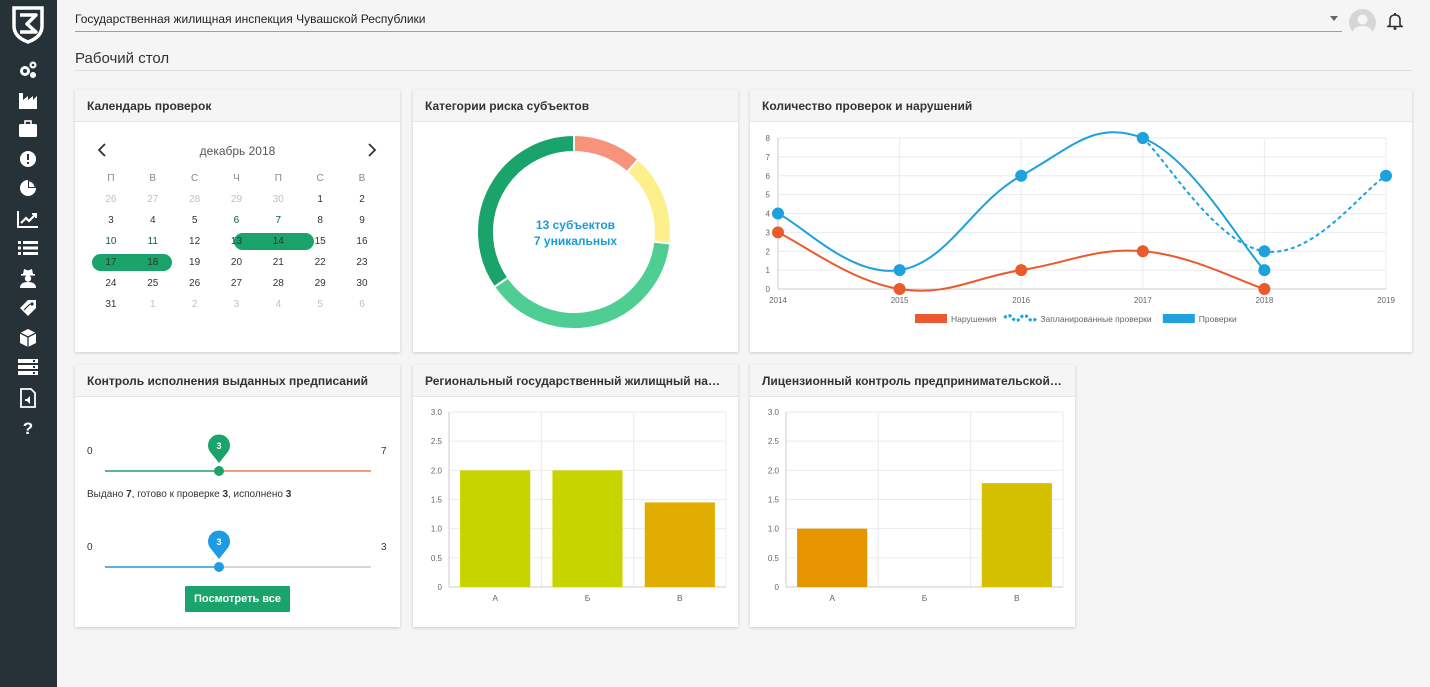  What do you see at coordinates (28, 278) in the screenshot?
I see `user-secret-icon` at bounding box center [28, 278].